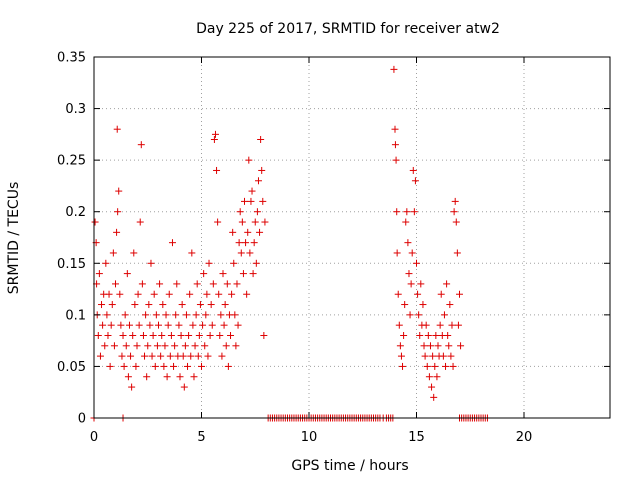 This screenshot has width=640, height=480. Describe the element at coordinates (71, 367) in the screenshot. I see `y-tick-label: 0.05` at that location.